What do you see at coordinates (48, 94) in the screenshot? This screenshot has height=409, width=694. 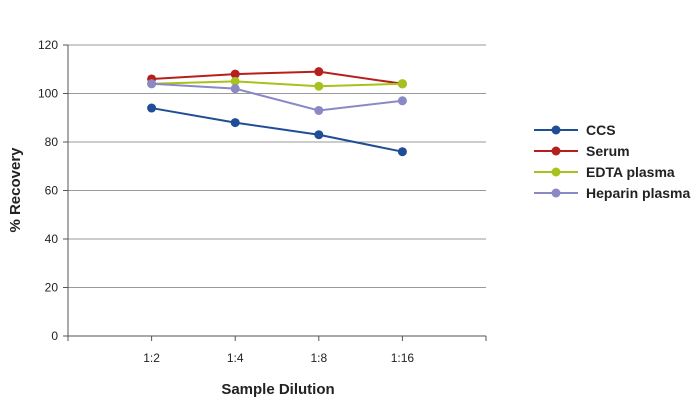 I see `y-tick-label: 100` at bounding box center [48, 94].